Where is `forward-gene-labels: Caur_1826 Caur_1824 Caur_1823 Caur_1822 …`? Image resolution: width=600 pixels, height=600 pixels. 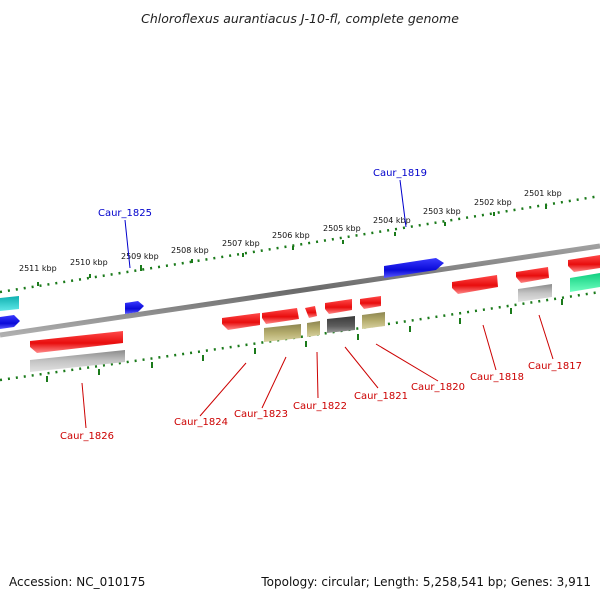 forward-gene-labels: Caur_1826 Caur_1824 Caur_1823 Caur_1822 … is located at coordinates (321, 401).